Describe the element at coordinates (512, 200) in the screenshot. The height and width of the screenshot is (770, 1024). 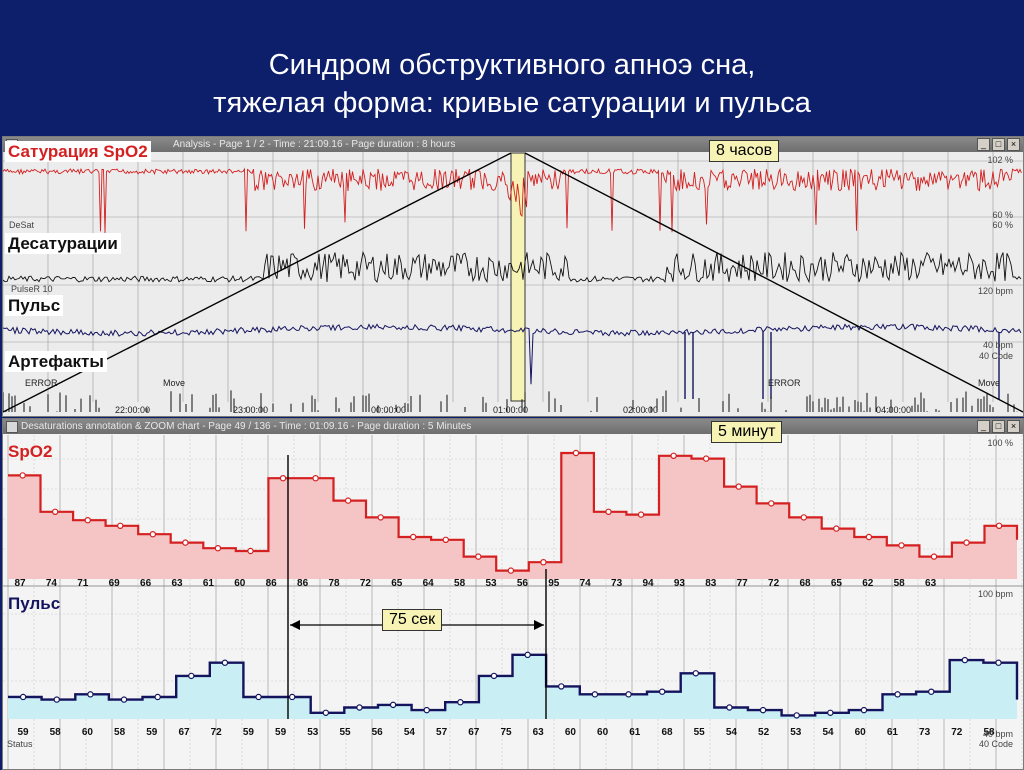
I see `spo2-overview-trace` at that location.